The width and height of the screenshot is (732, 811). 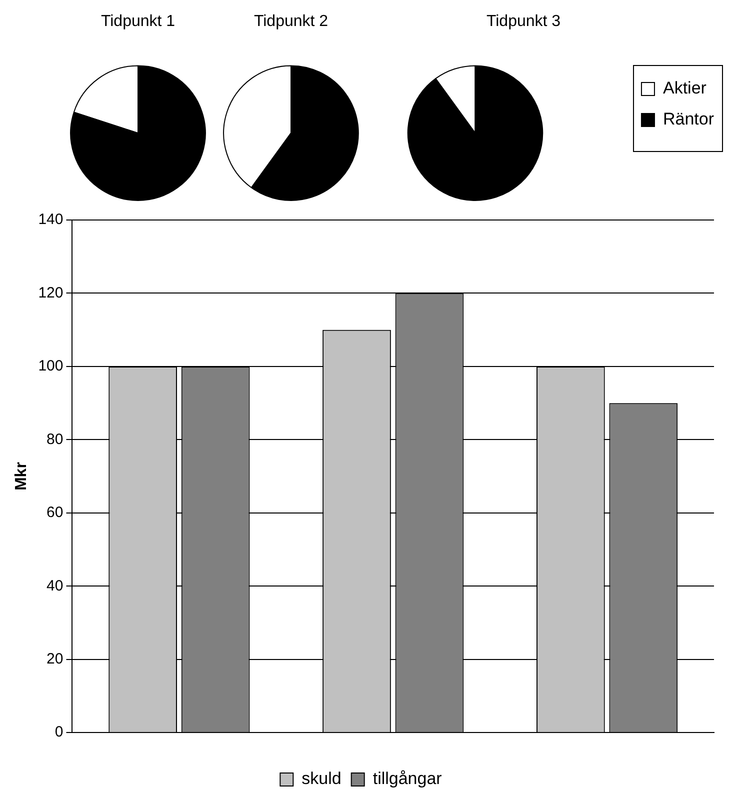 I want to click on chart-title: Tidpunkt 1, so click(x=138, y=21).